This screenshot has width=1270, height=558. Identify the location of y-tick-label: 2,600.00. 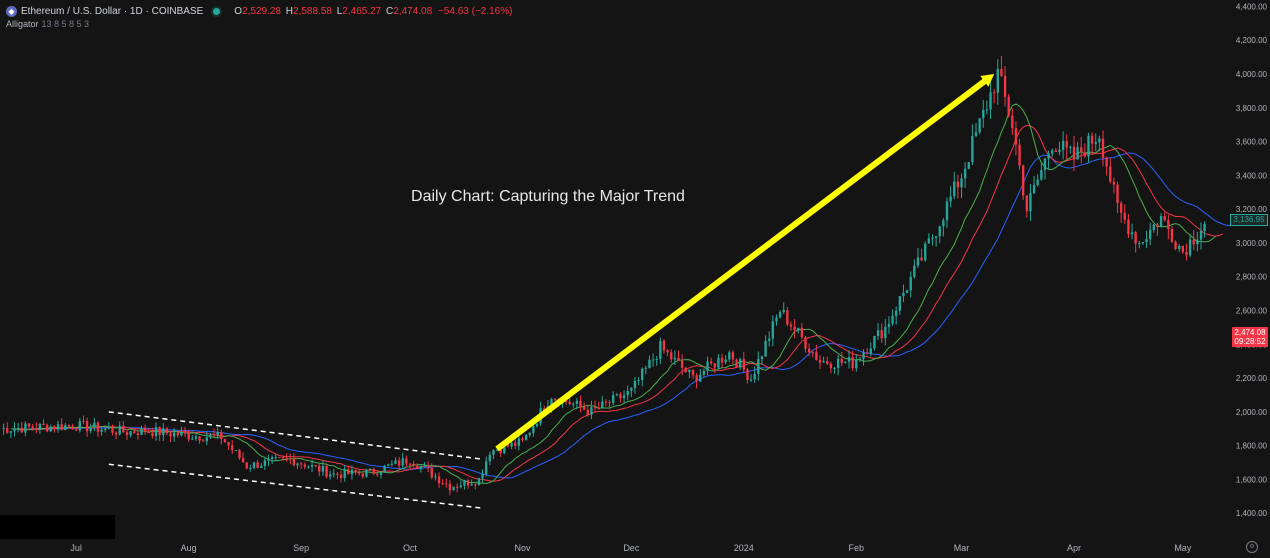
(1252, 310).